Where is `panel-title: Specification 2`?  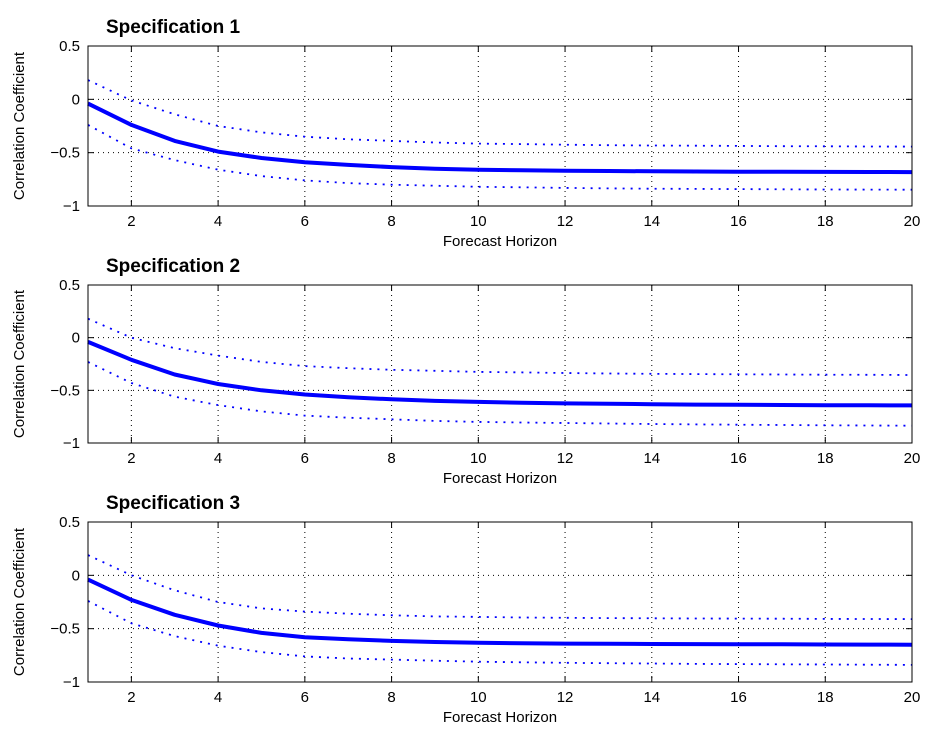 panel-title: Specification 2 is located at coordinates (173, 266).